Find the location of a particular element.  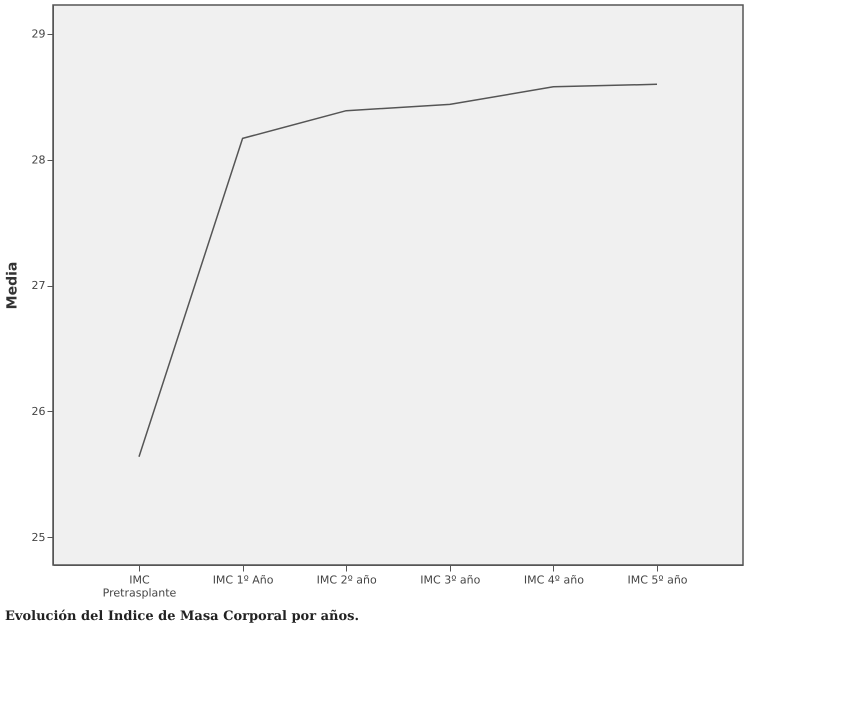

y-tick-label: 29 is located at coordinates (39, 33).